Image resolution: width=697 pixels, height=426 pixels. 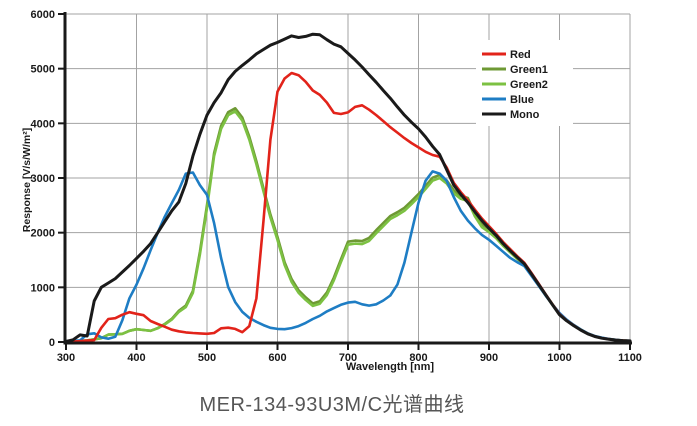 What do you see at coordinates (630, 358) in the screenshot?
I see `x-tick-label-1100: 1100` at bounding box center [630, 358].